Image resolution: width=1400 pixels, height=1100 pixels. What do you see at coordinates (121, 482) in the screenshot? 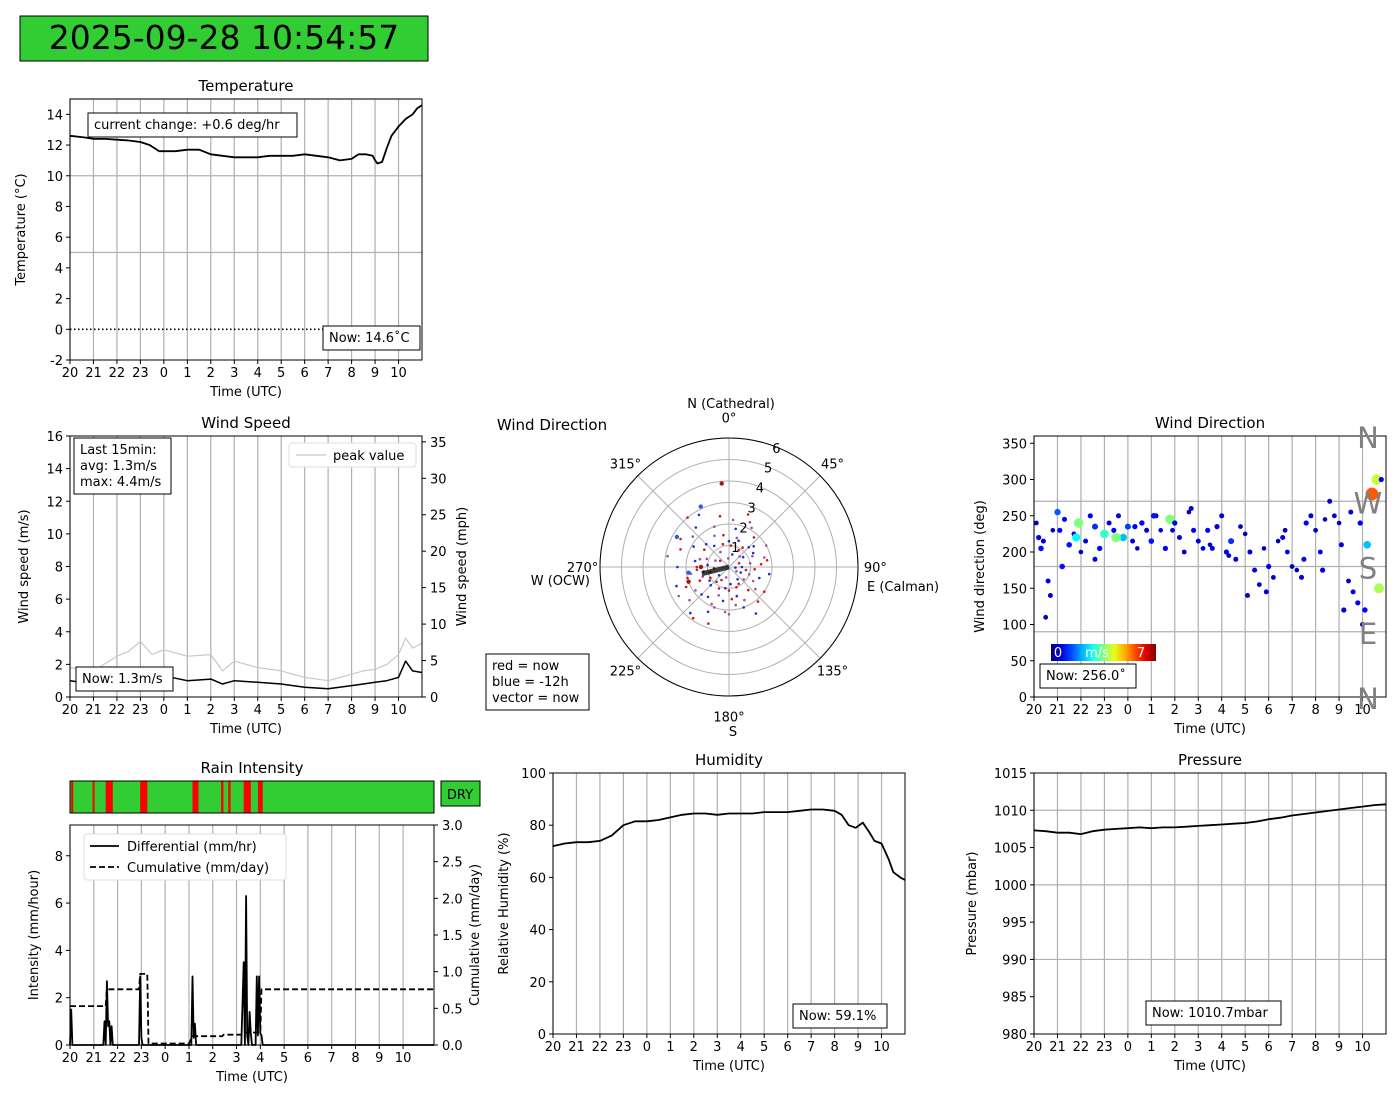
I see `wind-speed-stats-line: max: 4.4m/s` at bounding box center [121, 482].